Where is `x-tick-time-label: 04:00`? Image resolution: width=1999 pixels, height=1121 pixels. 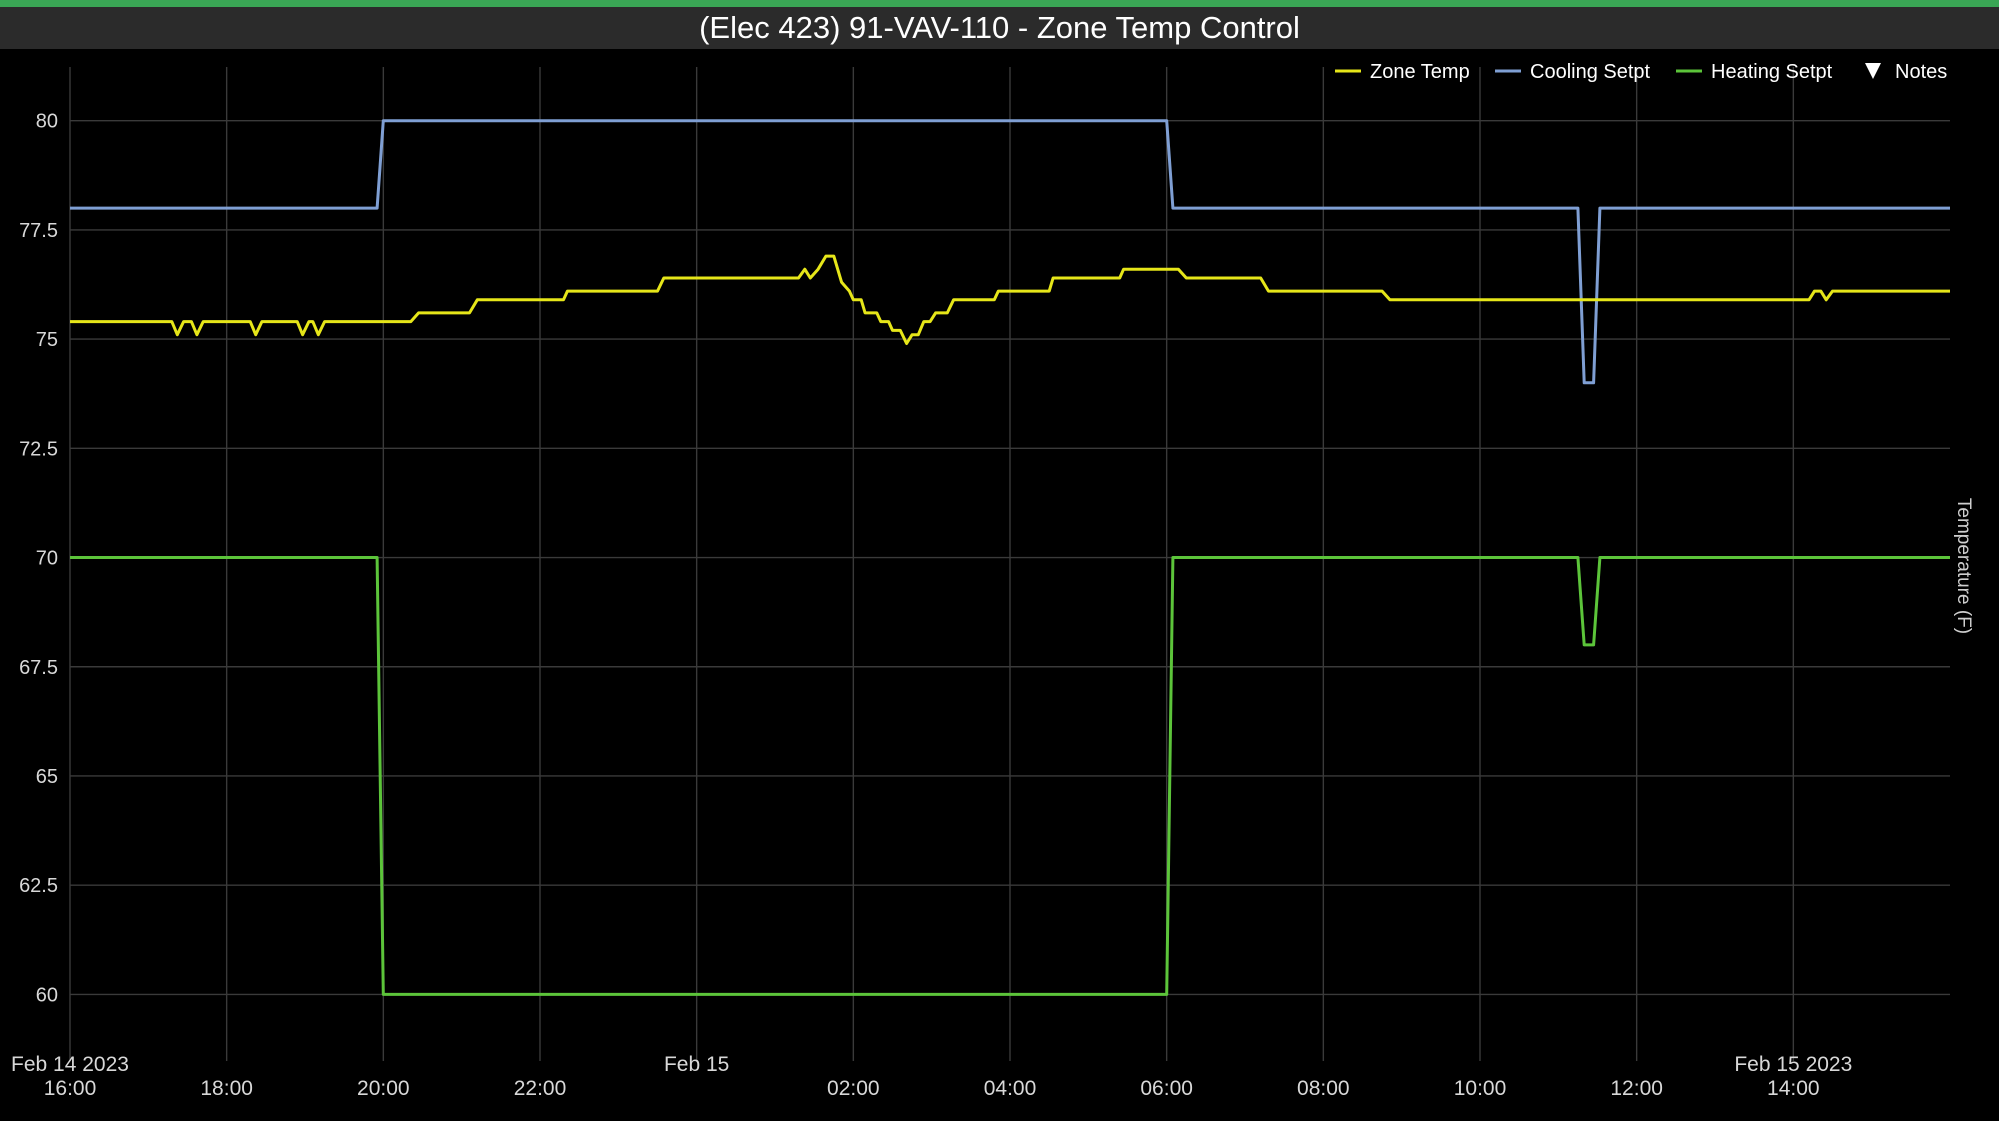
x-tick-time-label: 04:00 is located at coordinates (1010, 1088).